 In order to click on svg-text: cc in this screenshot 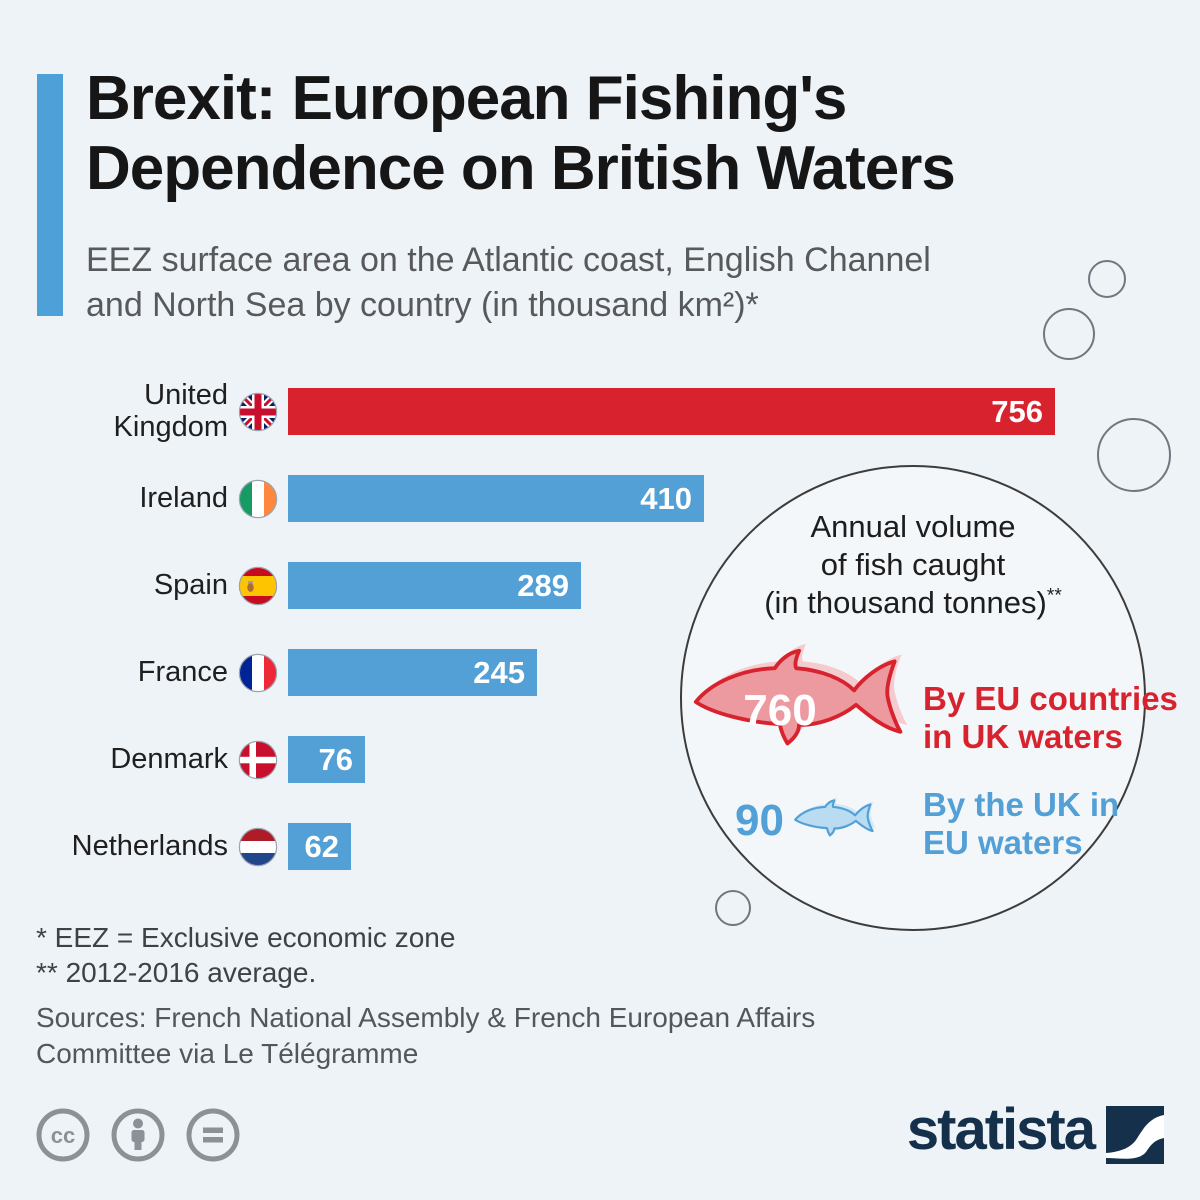, I will do `click(63, 1135)`.